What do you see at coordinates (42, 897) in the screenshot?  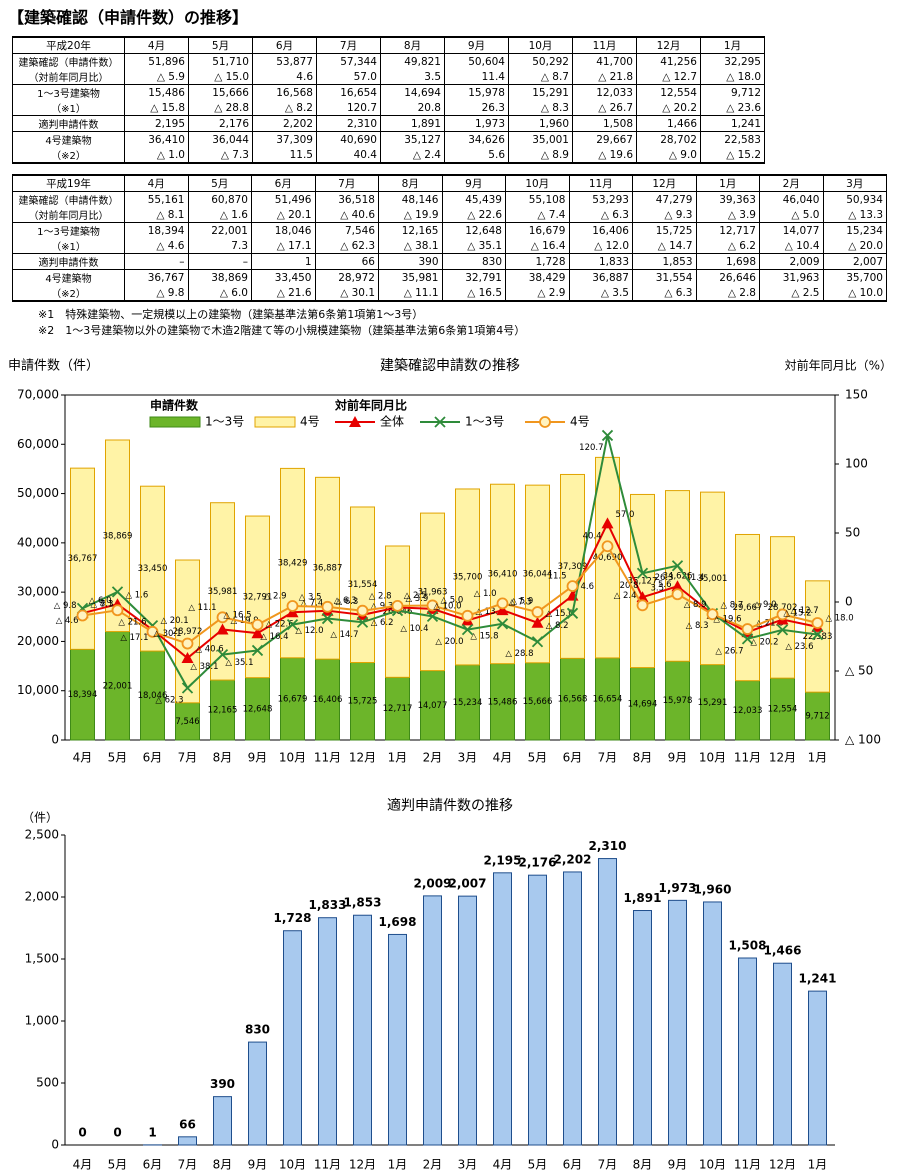 I see `y-tick-label: 2,000` at bounding box center [42, 897].